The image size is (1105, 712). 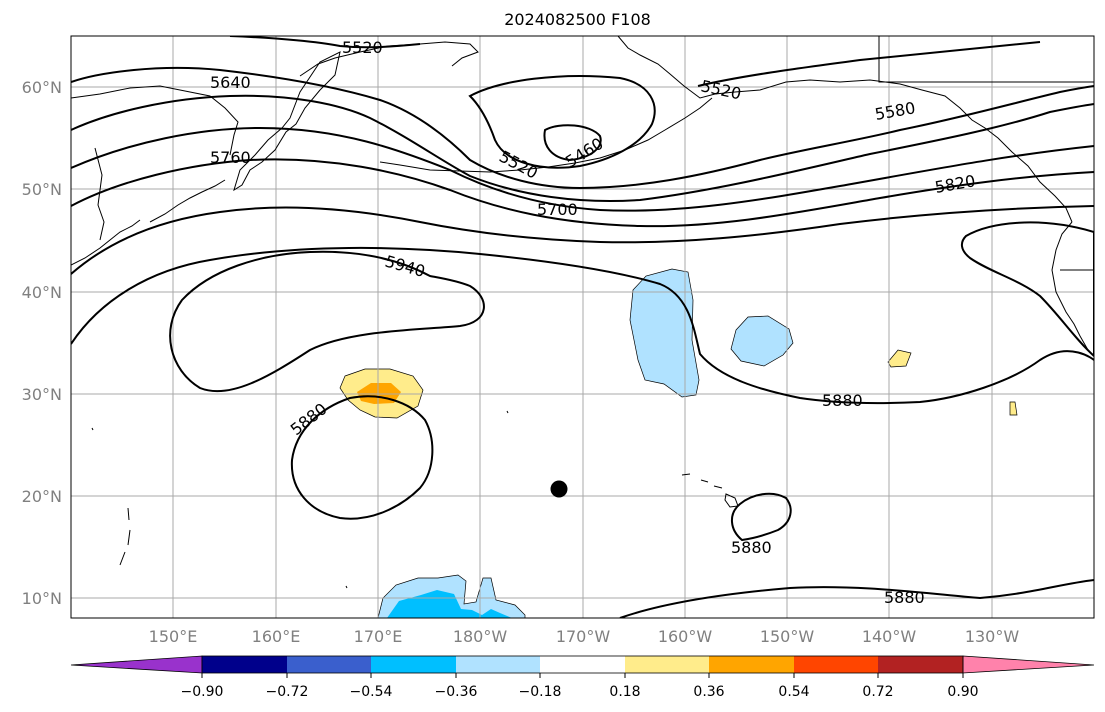 What do you see at coordinates (562, 122) in the screenshot?
I see `contour-5520-center` at bounding box center [562, 122].